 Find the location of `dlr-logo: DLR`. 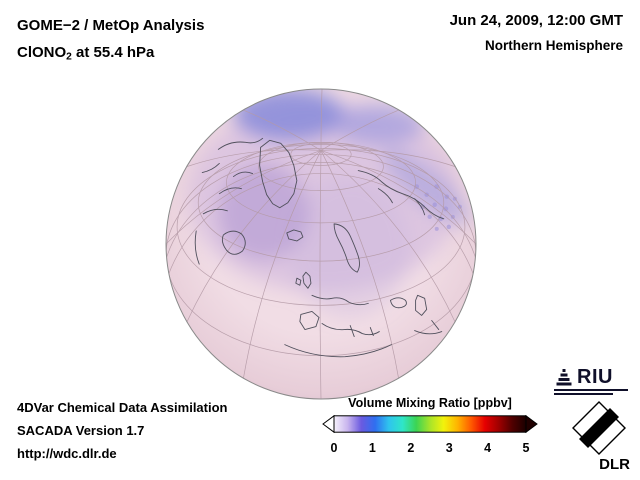

dlr-logo: DLR is located at coordinates (599, 437).